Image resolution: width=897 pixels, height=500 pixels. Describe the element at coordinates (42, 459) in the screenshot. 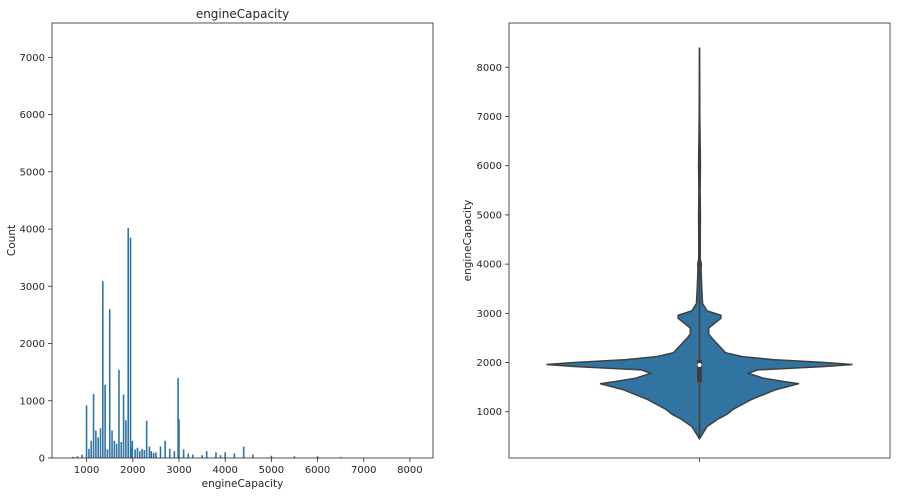

I see `histogram-y-tick-label: 0` at that location.